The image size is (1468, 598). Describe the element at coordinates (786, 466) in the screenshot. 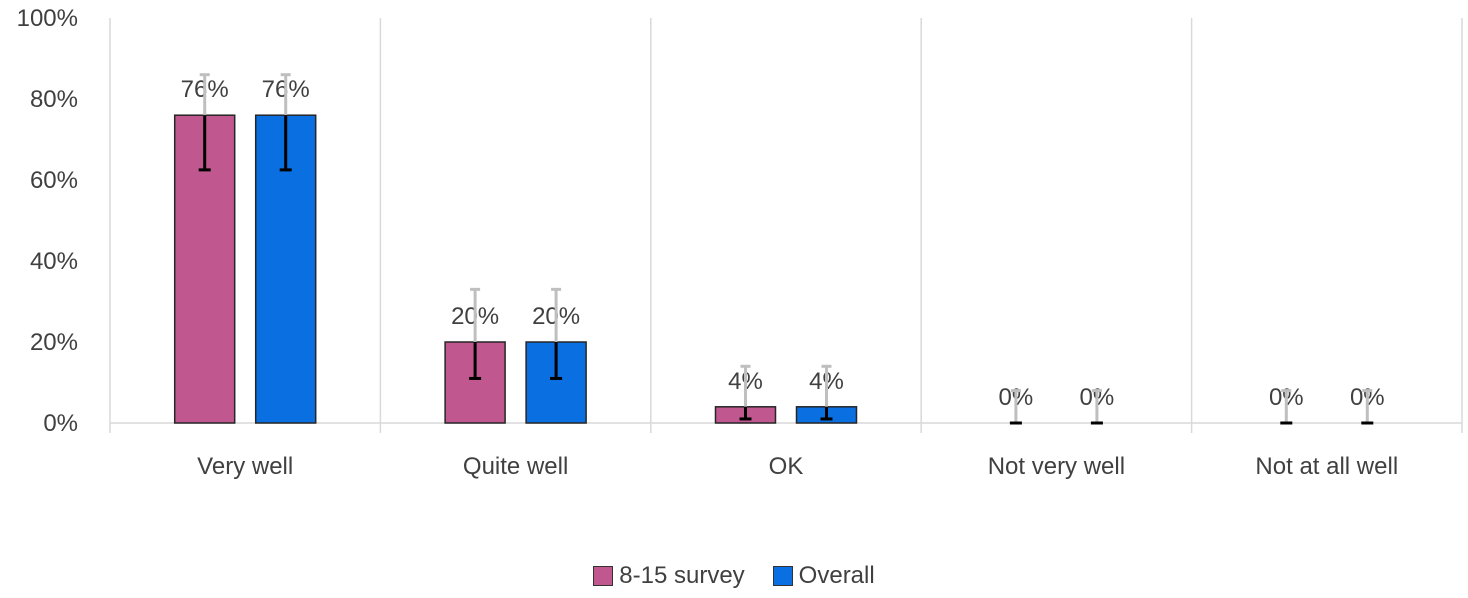

I see `x-tick-label: OK` at that location.